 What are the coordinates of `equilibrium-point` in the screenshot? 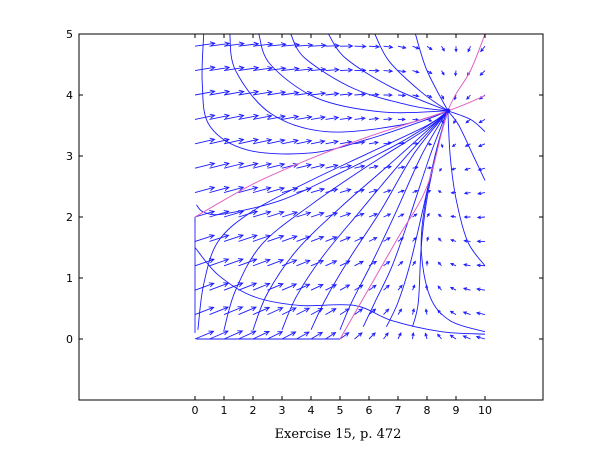 It's located at (448, 111).